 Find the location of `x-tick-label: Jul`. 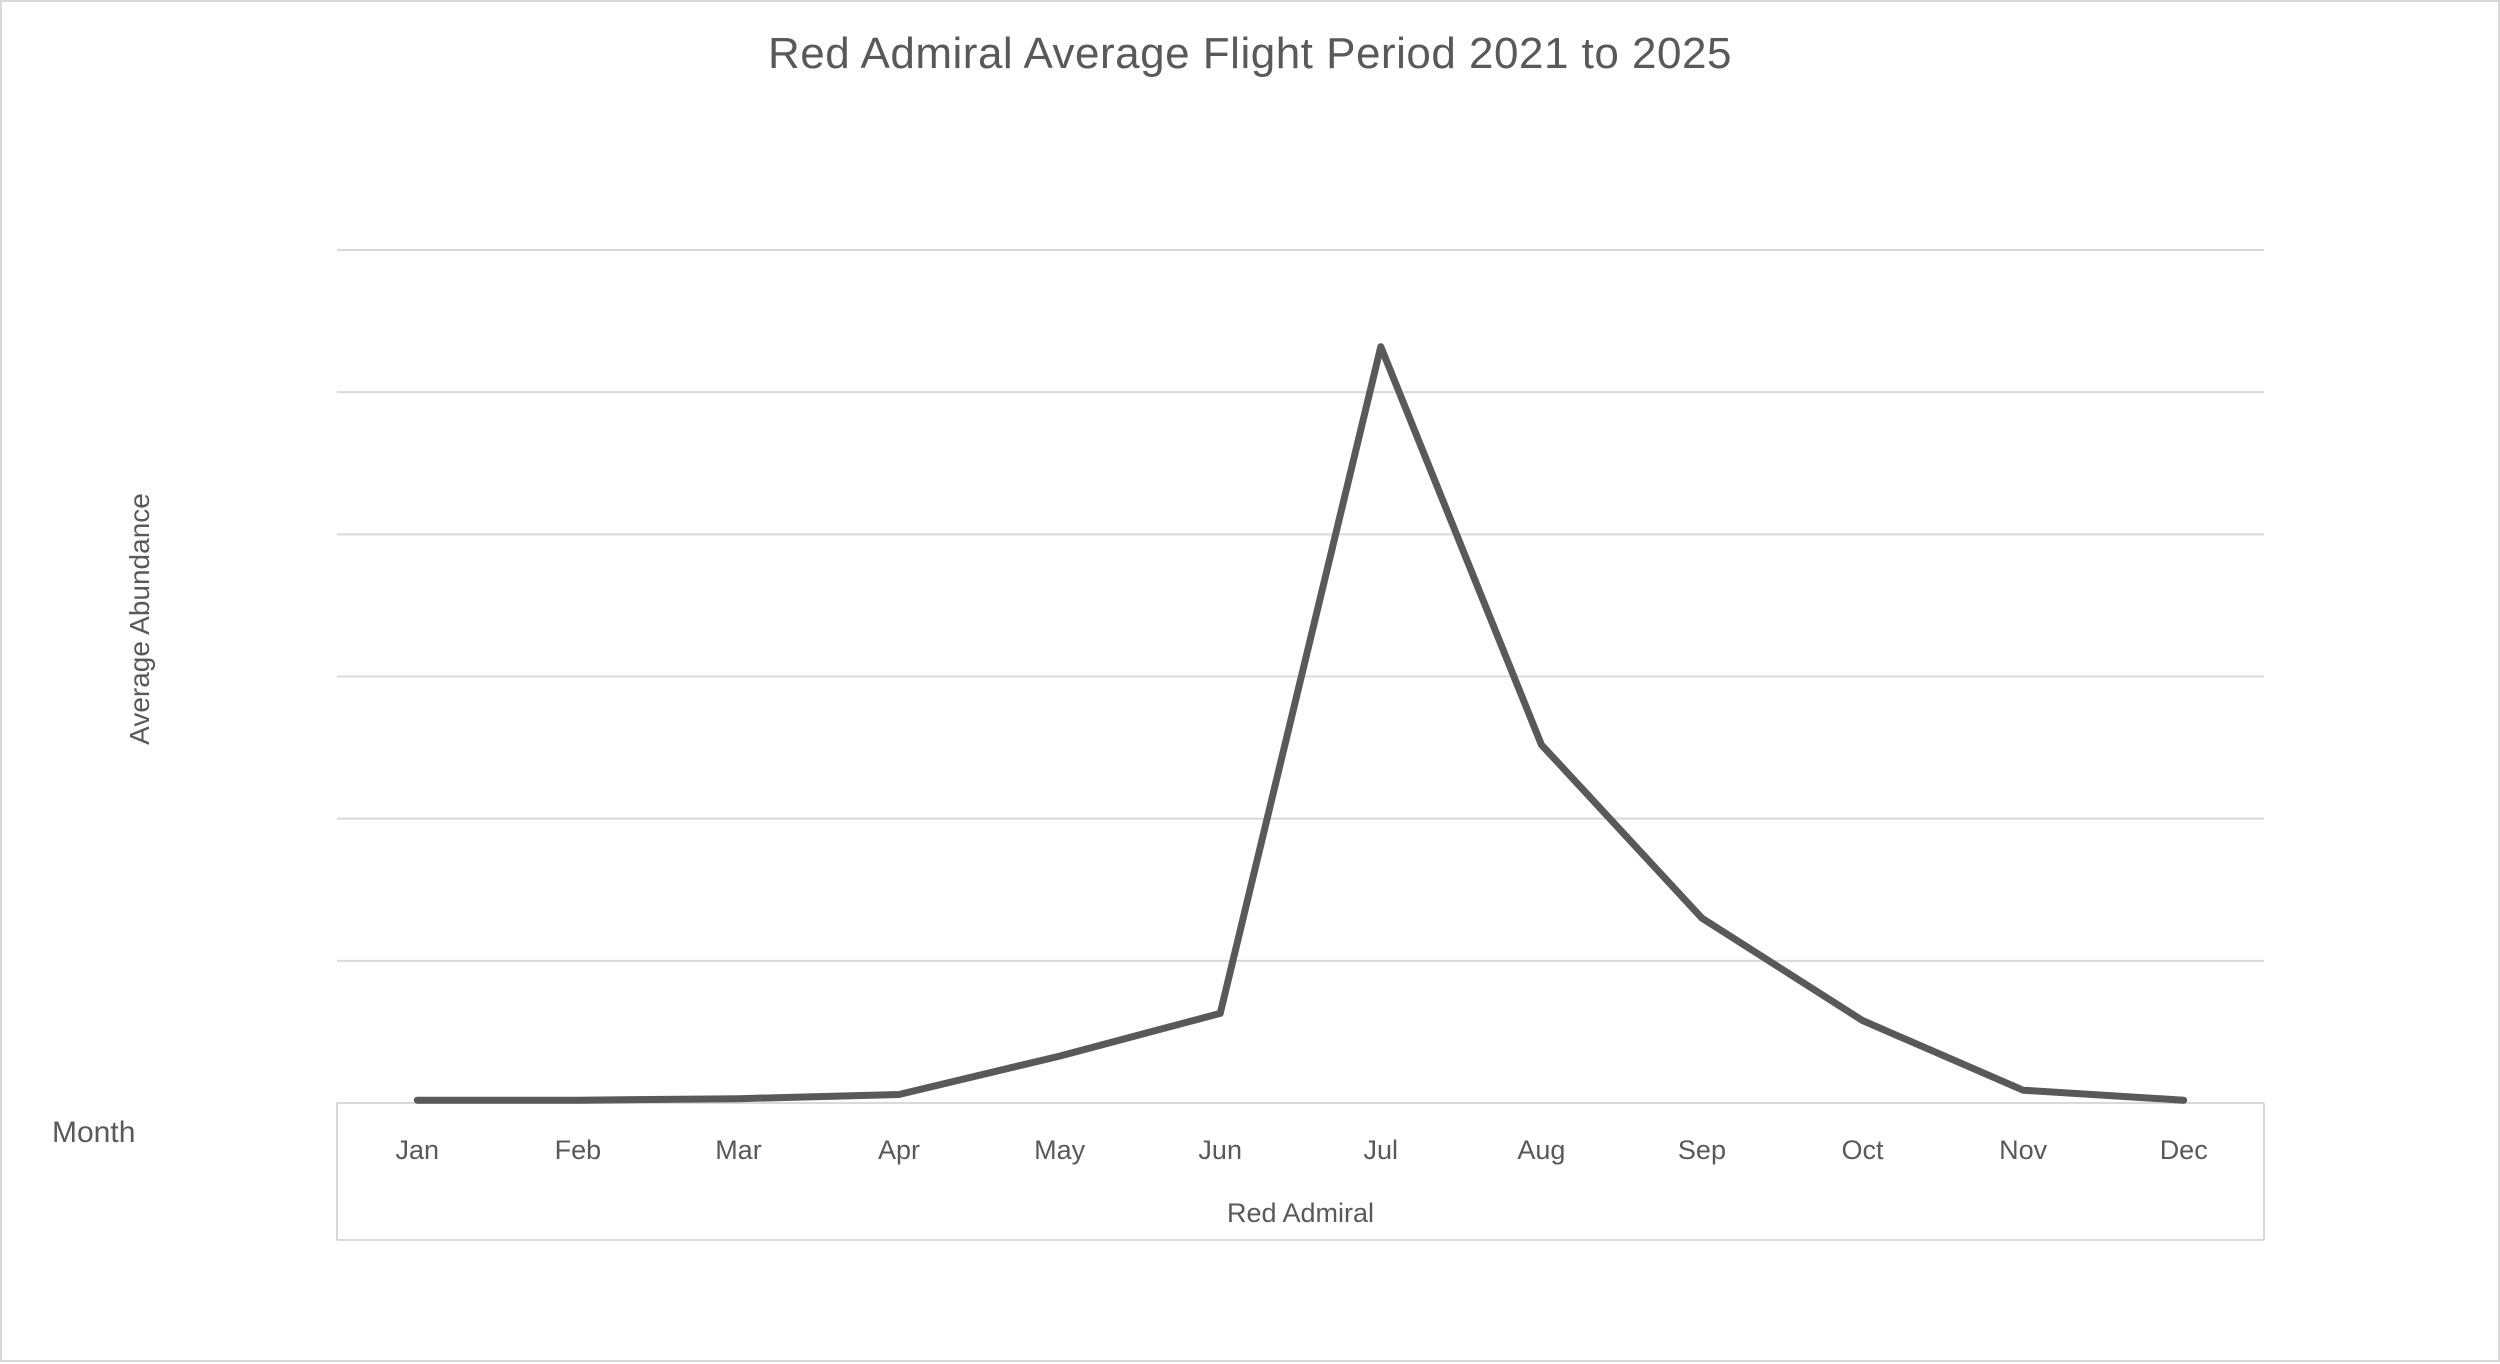

x-tick-label: Jul is located at coordinates (1381, 1150).